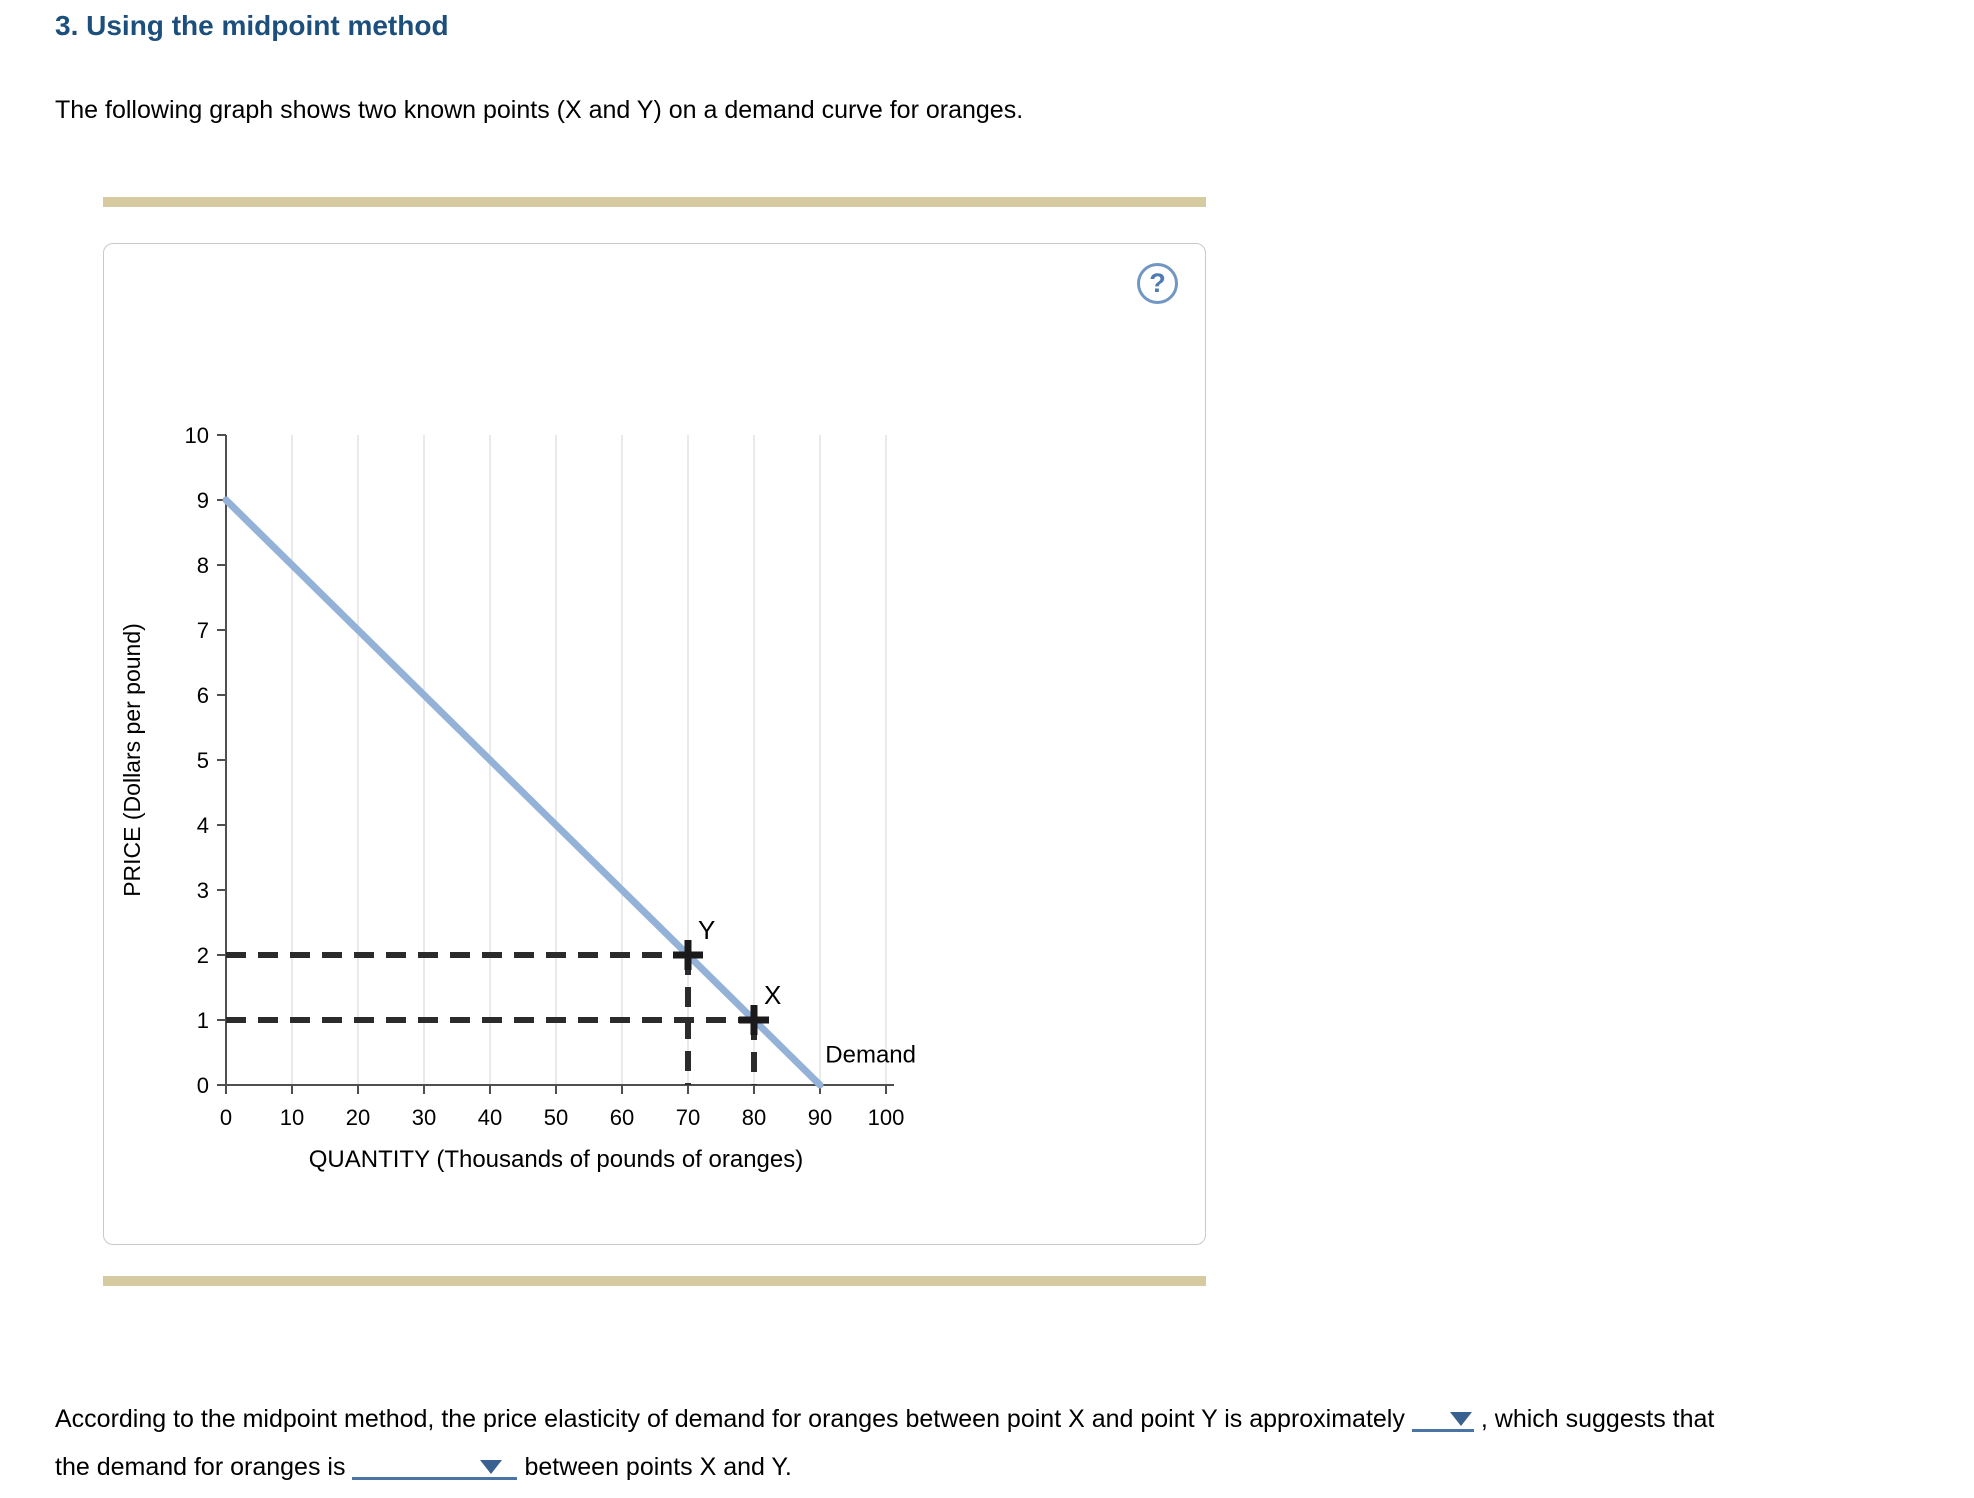 This screenshot has height=1498, width=1974. I want to click on x-tick-label: 0, so click(226, 1117).